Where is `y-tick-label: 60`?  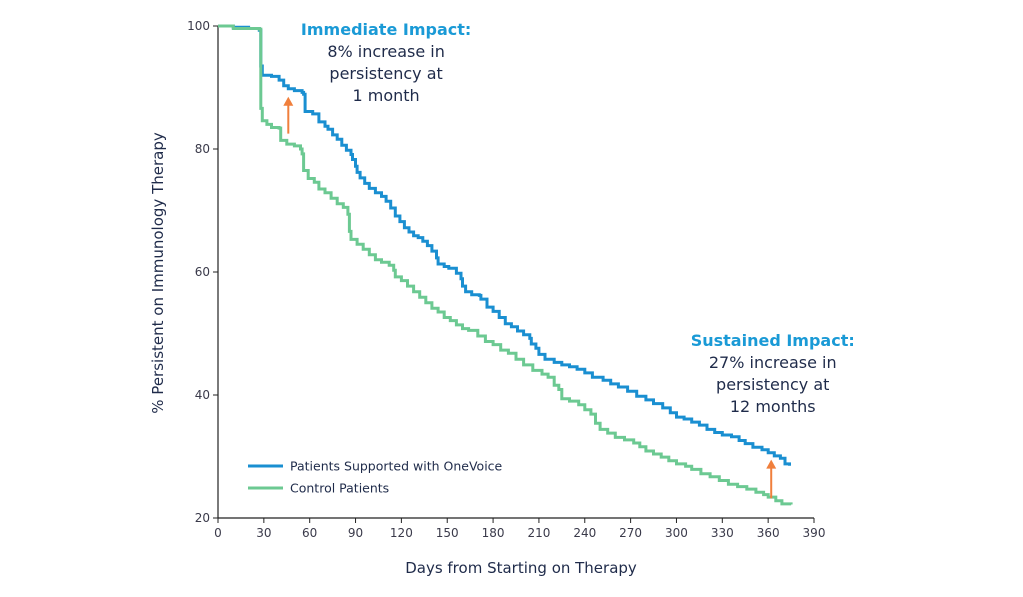
y-tick-label: 60 is located at coordinates (202, 272).